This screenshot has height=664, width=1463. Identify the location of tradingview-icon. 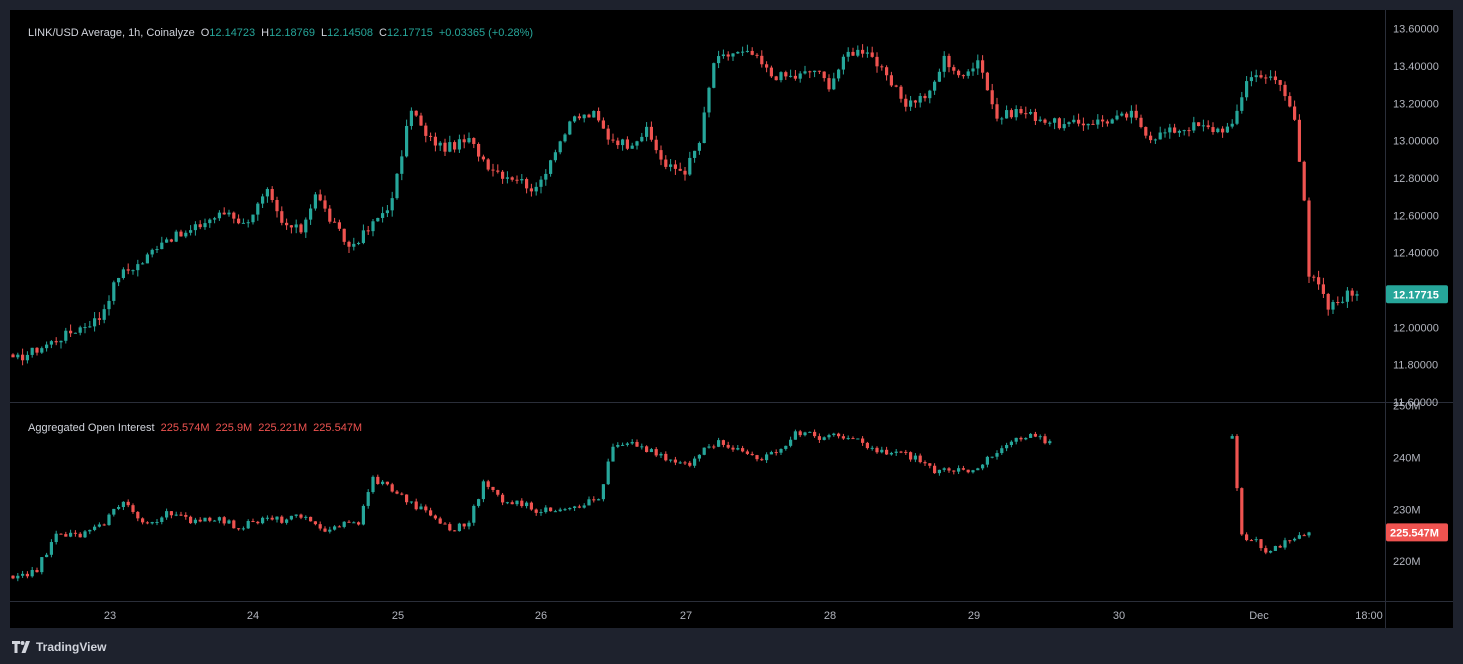
(21, 647).